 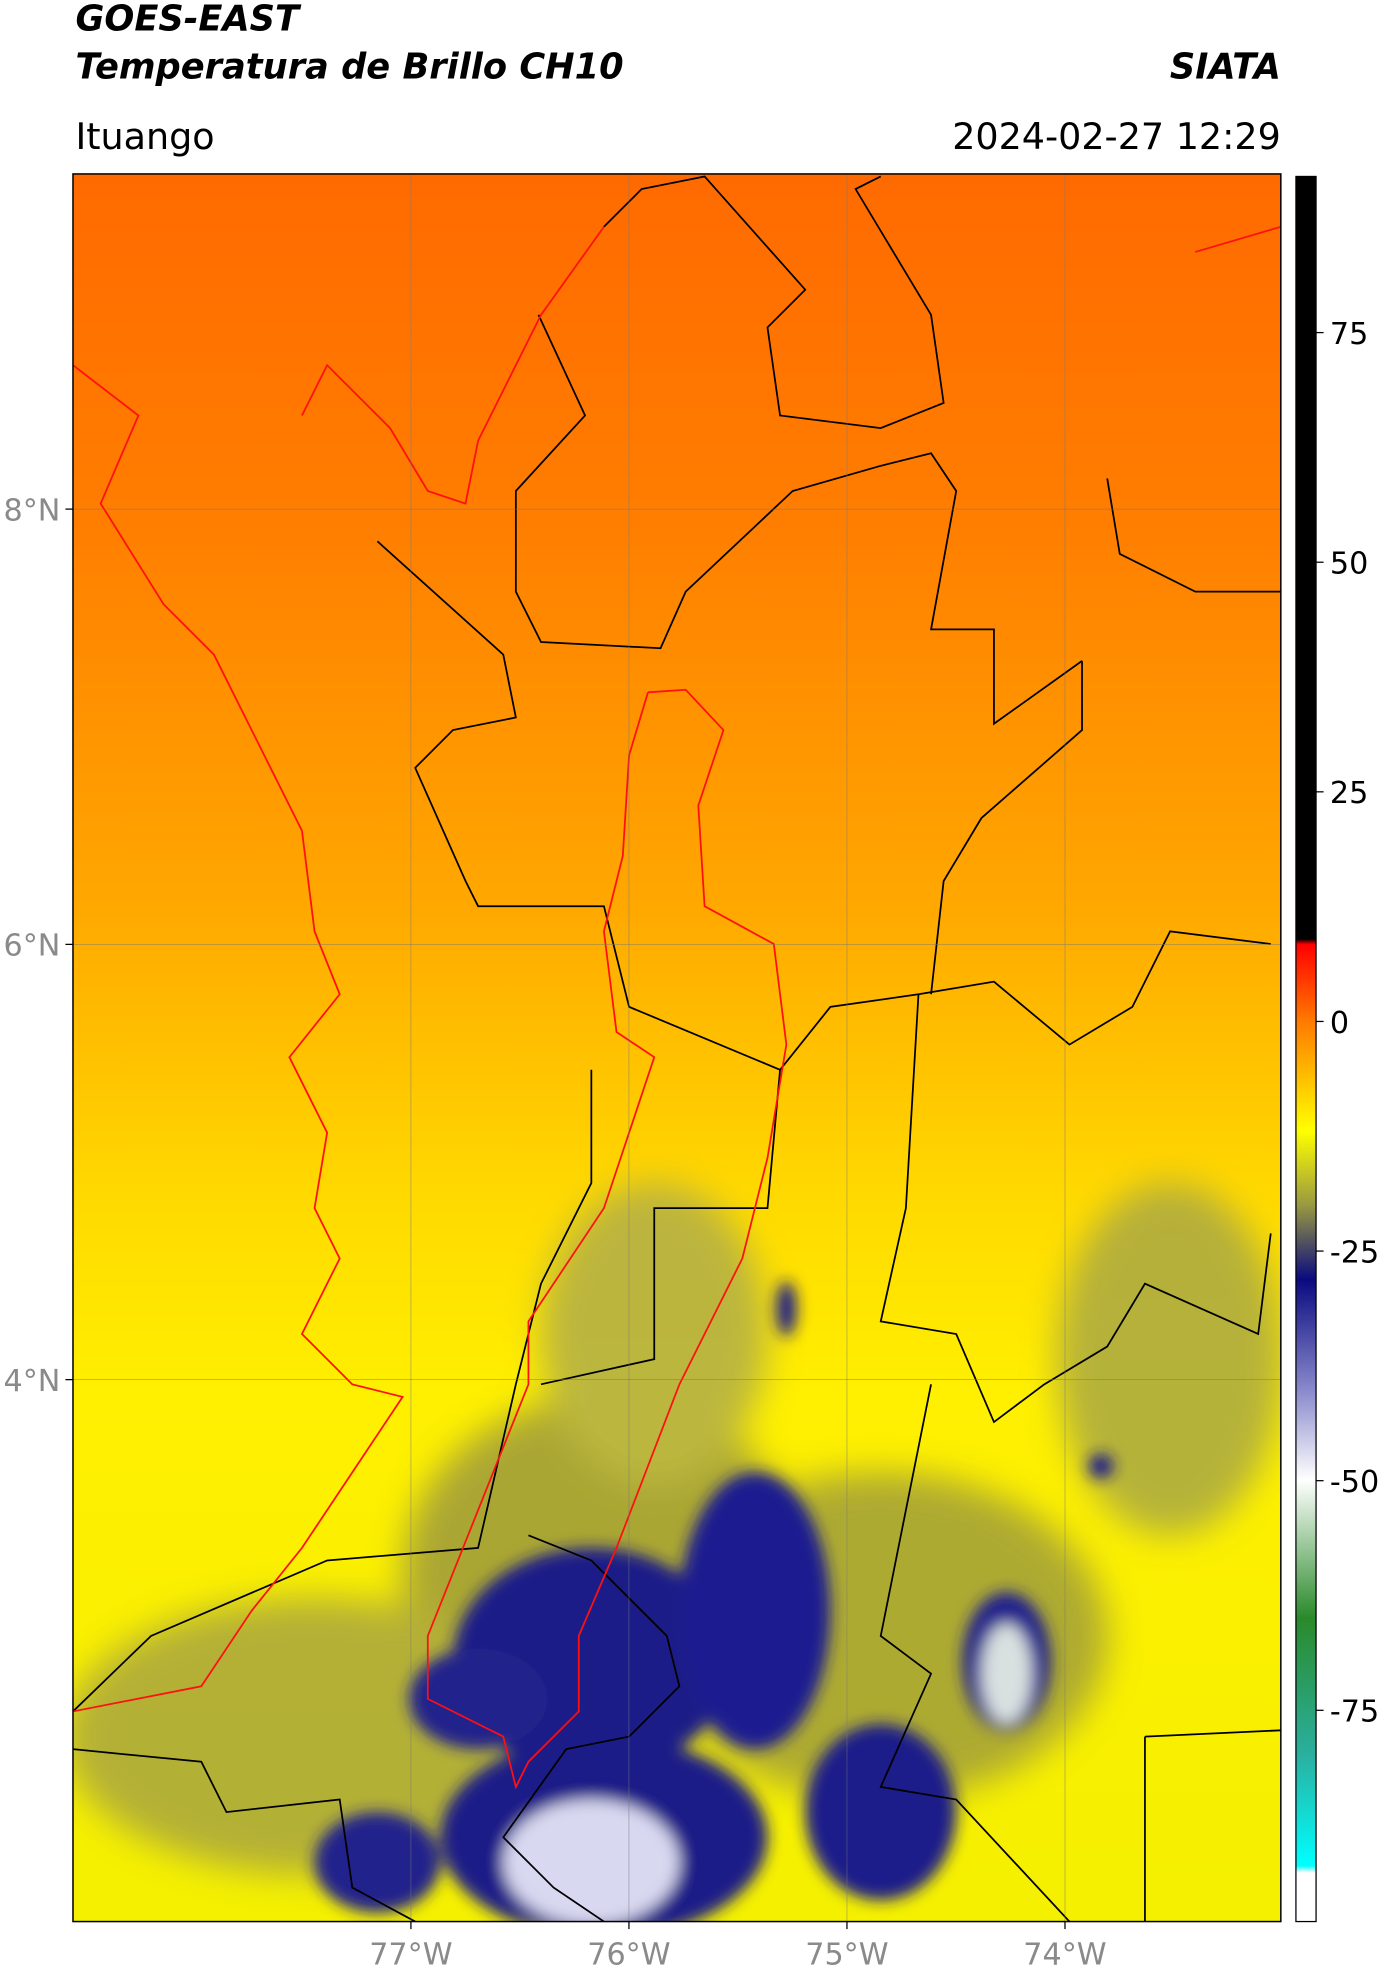 What do you see at coordinates (628, 1954) in the screenshot?
I see `x-tick-label: 76°W` at bounding box center [628, 1954].